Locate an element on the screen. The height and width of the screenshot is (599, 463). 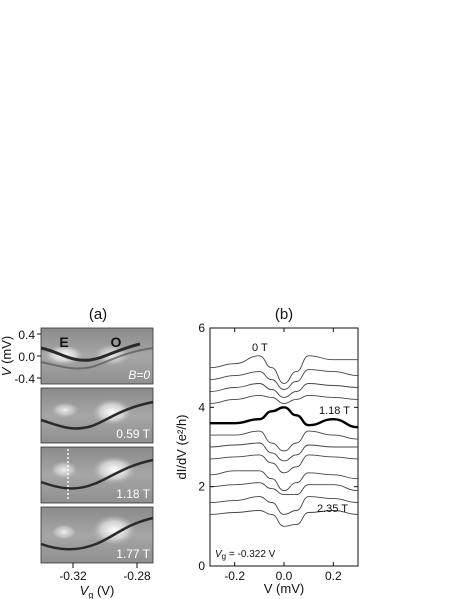
gate-note-var: V is located at coordinates (219, 554).